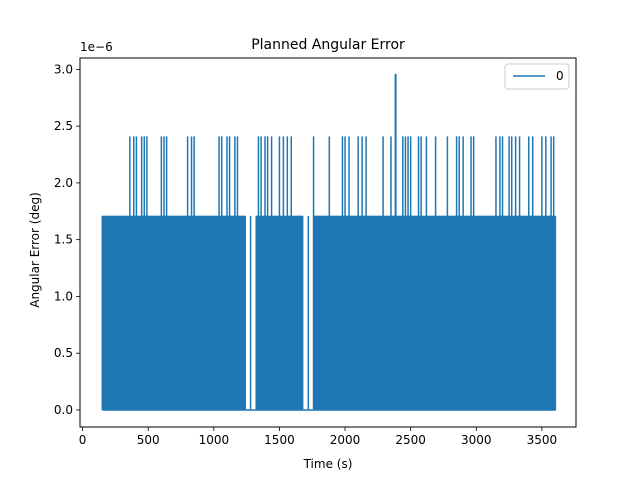 The width and height of the screenshot is (640, 480). What do you see at coordinates (63, 126) in the screenshot?
I see `y-tick-label: 2.5` at bounding box center [63, 126].